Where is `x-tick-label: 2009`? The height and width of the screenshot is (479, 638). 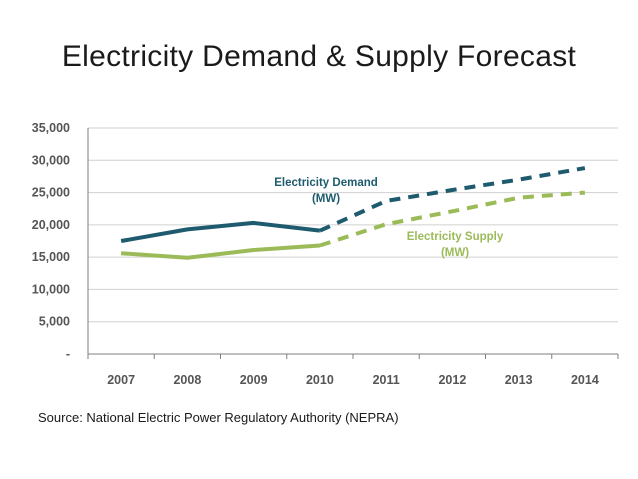
x-tick-label: 2009 is located at coordinates (254, 380).